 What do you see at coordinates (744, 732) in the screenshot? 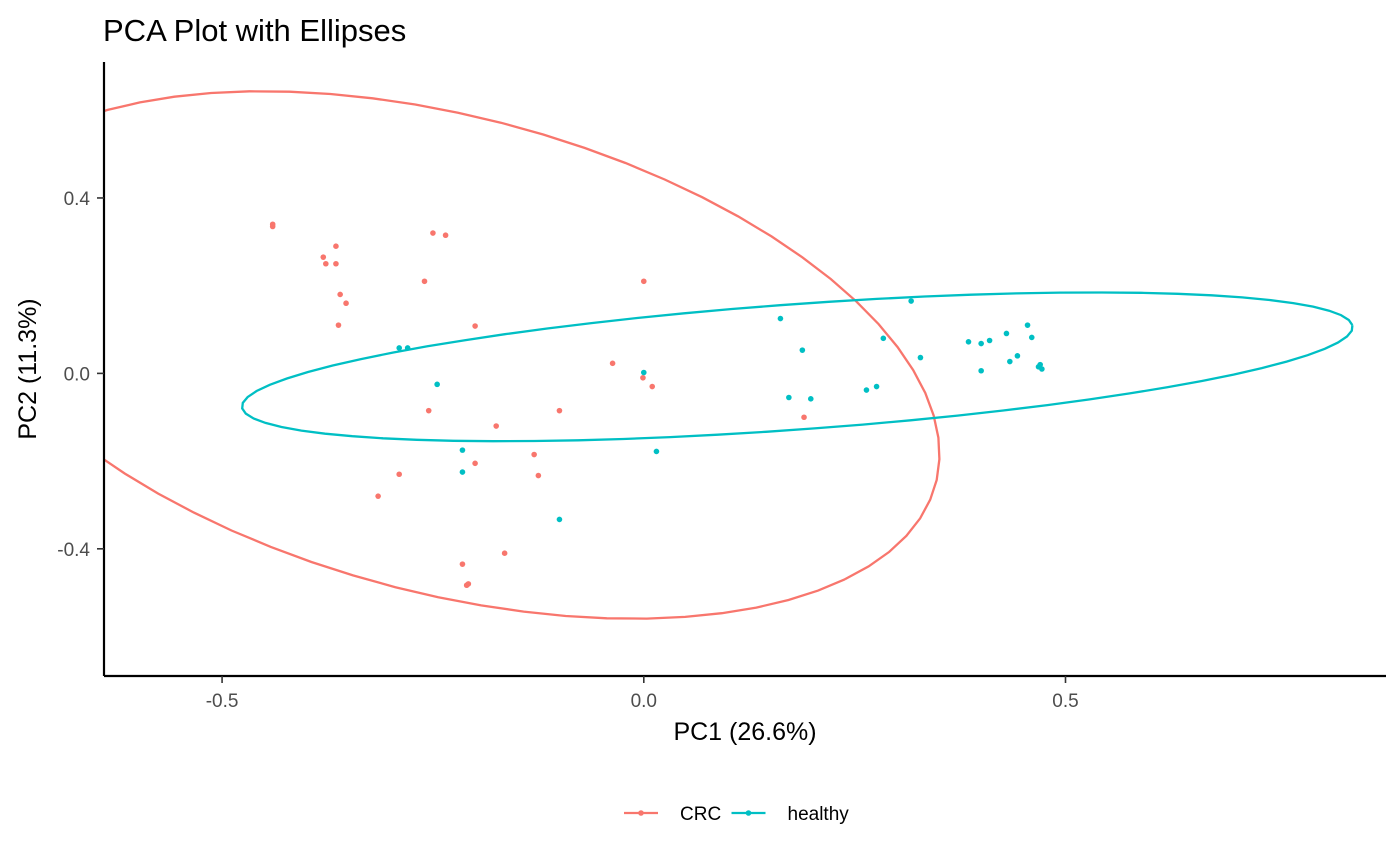
I see `x-axis-title: PC1 (26.6%)` at bounding box center [744, 732].